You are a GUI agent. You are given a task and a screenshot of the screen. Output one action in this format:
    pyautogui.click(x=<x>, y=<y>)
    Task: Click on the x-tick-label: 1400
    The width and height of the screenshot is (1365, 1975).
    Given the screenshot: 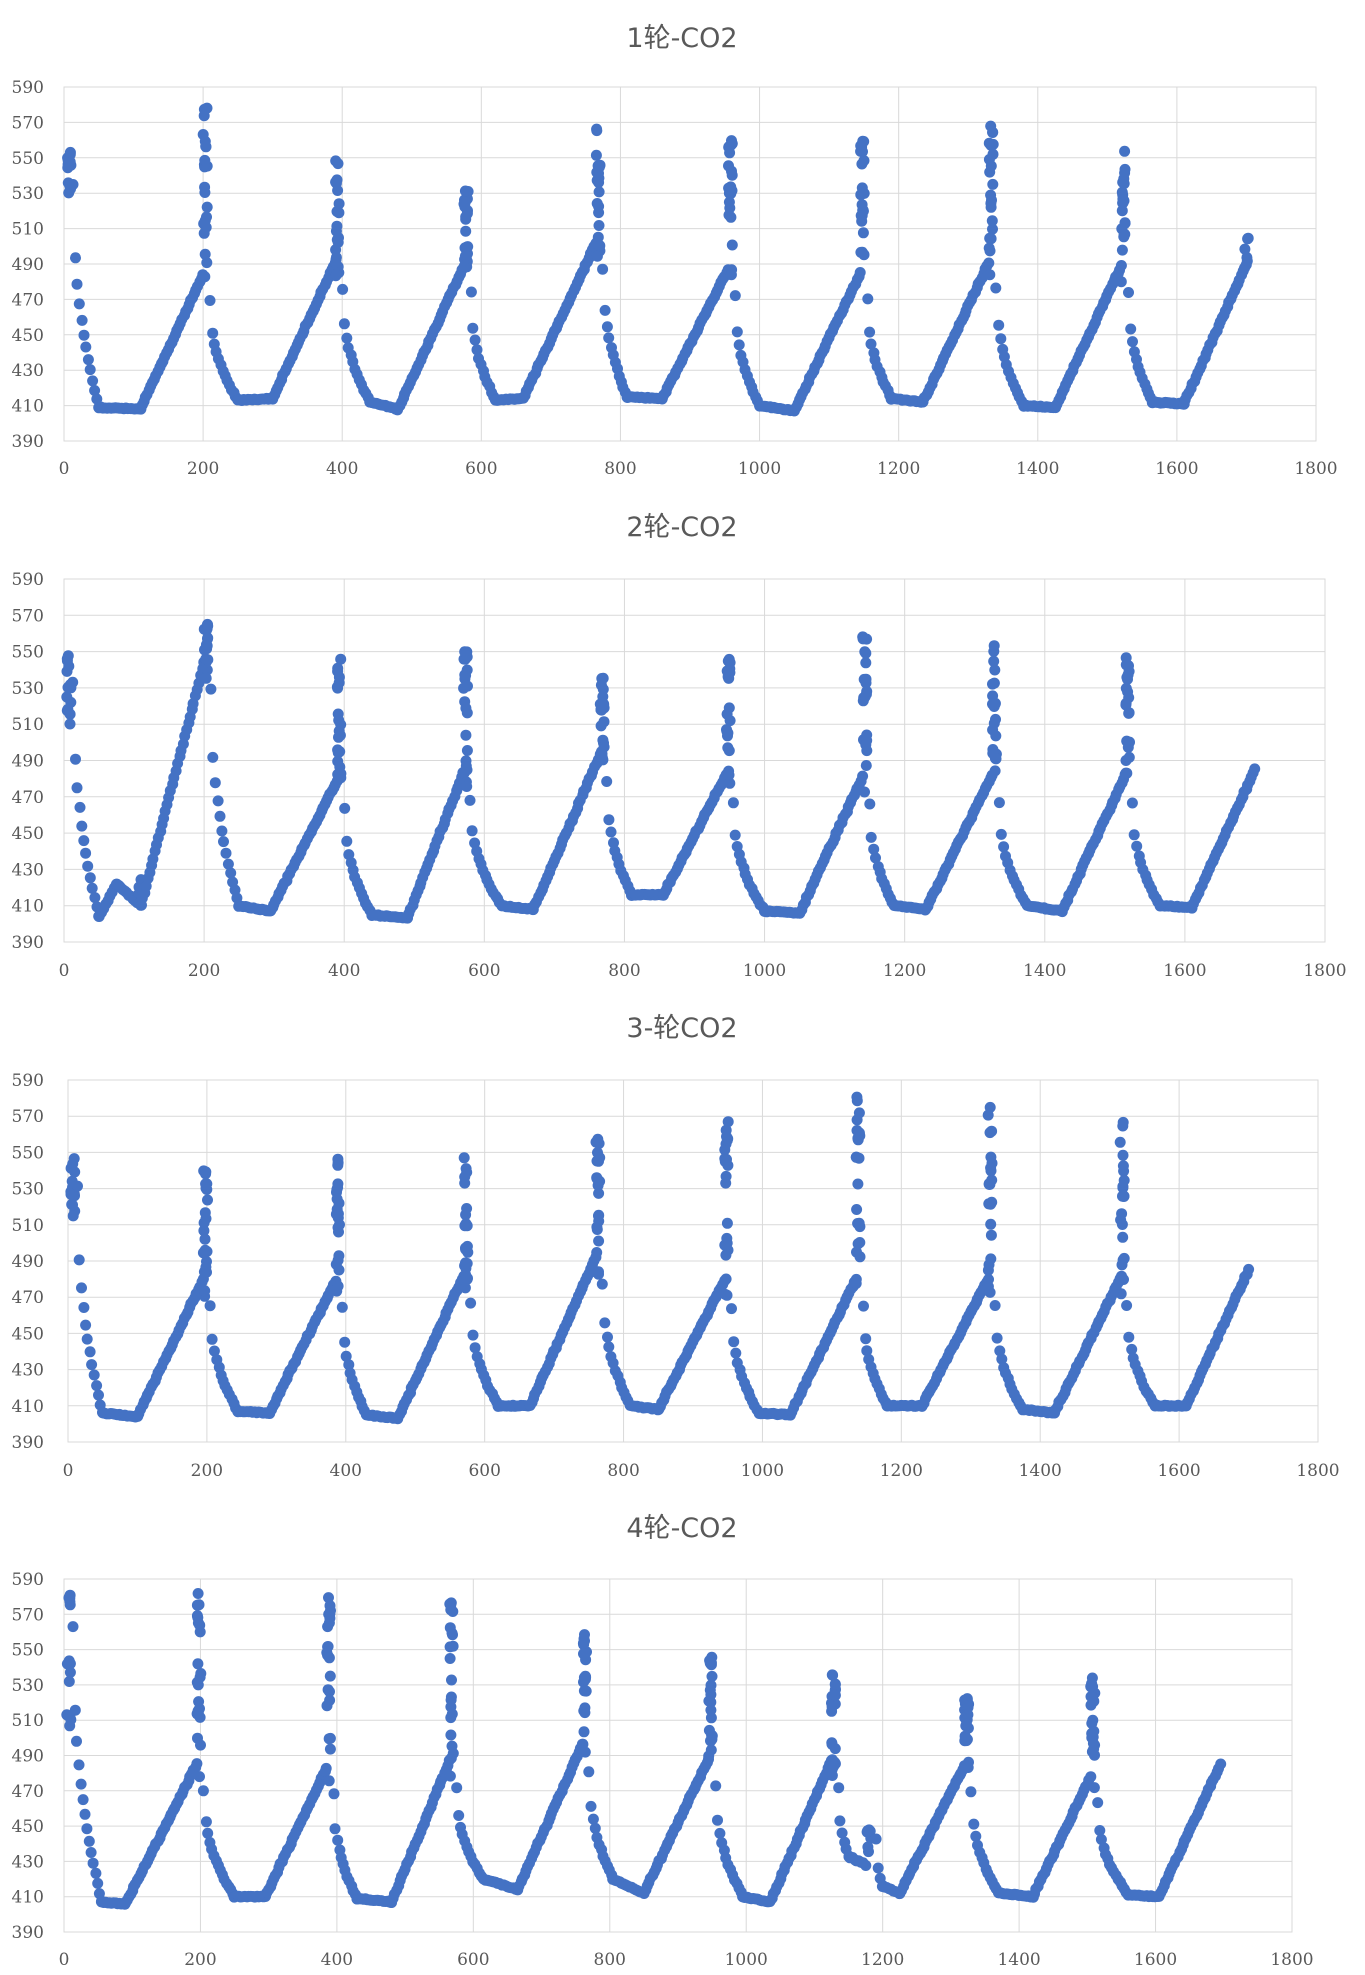 What is the action you would take?
    pyautogui.click(x=1040, y=1471)
    